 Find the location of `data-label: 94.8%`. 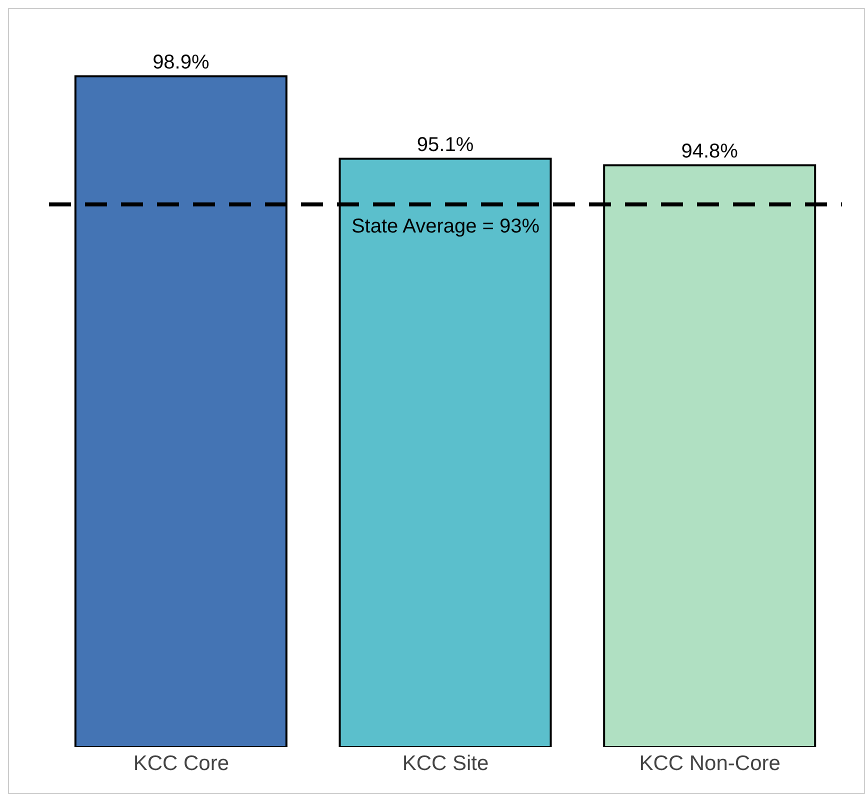

data-label: 94.8% is located at coordinates (709, 151).